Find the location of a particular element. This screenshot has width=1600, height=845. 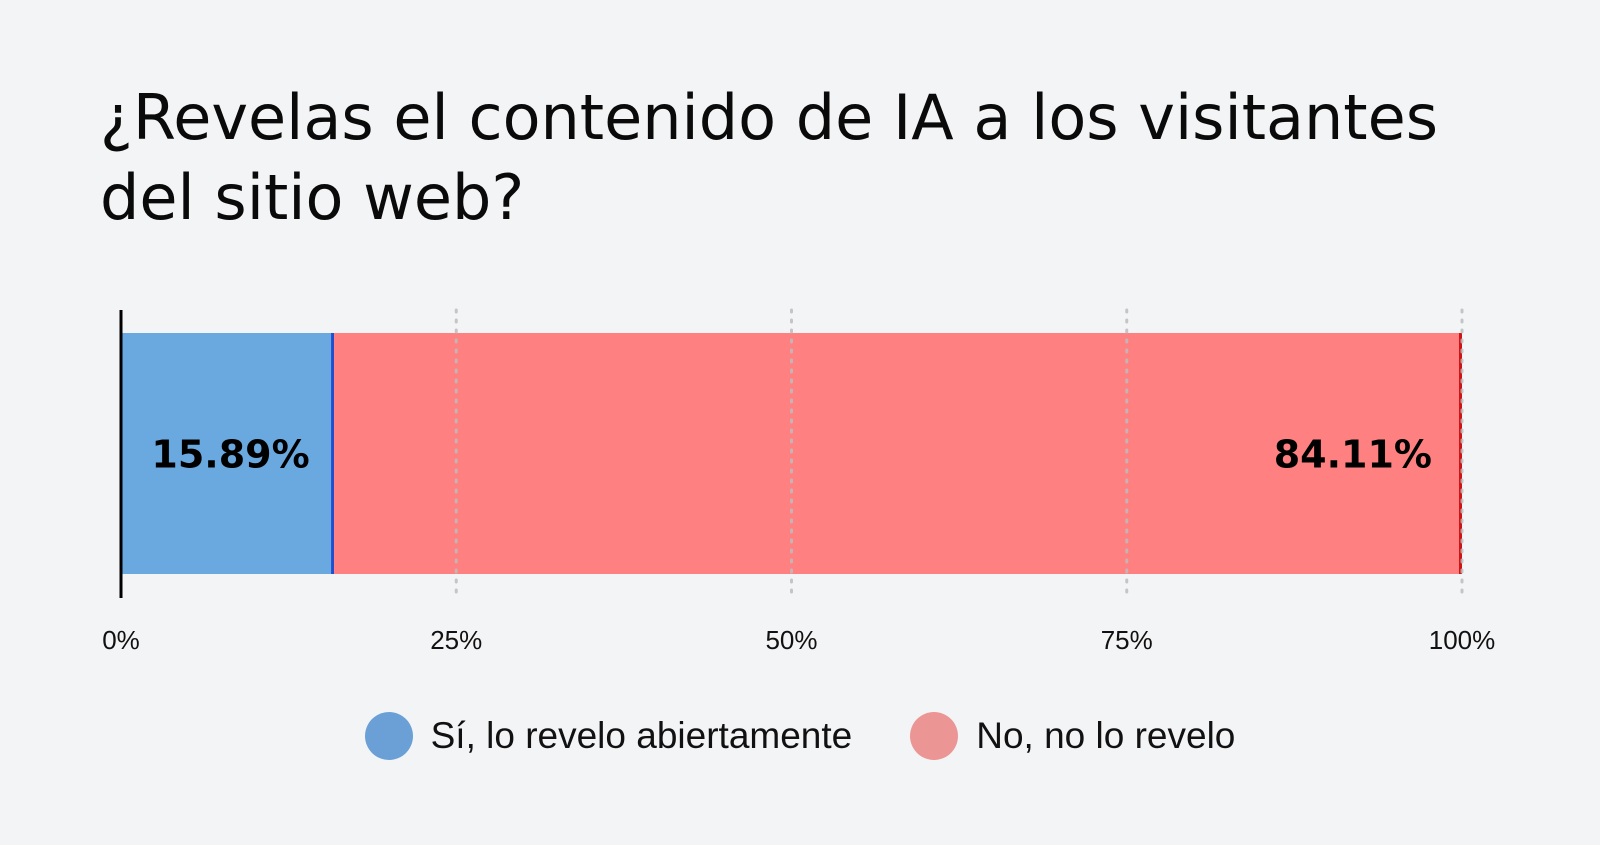

x-tick-label-0: 0% is located at coordinates (121, 640).